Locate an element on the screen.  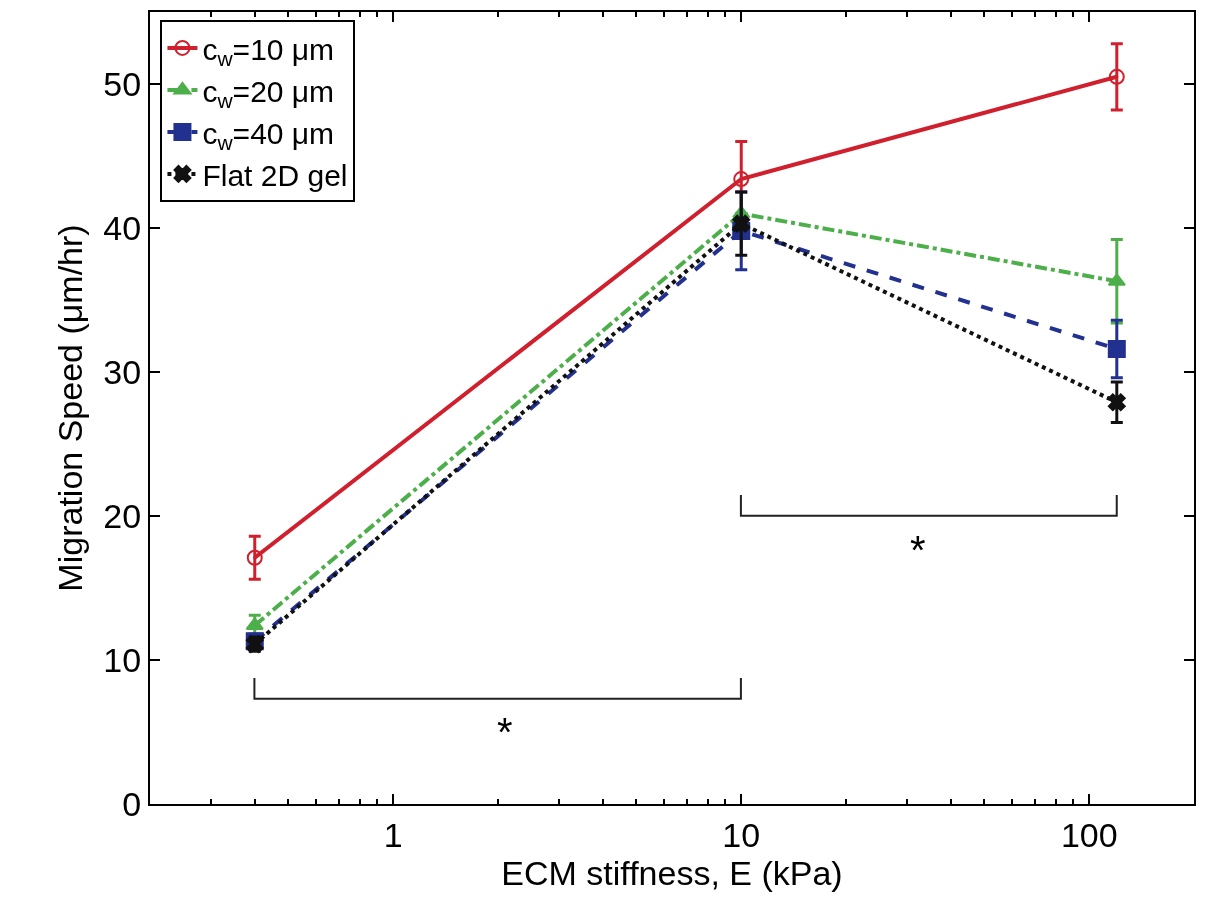
x-axis-title: ECM stiffness, E (kPa) is located at coordinates (672, 872).